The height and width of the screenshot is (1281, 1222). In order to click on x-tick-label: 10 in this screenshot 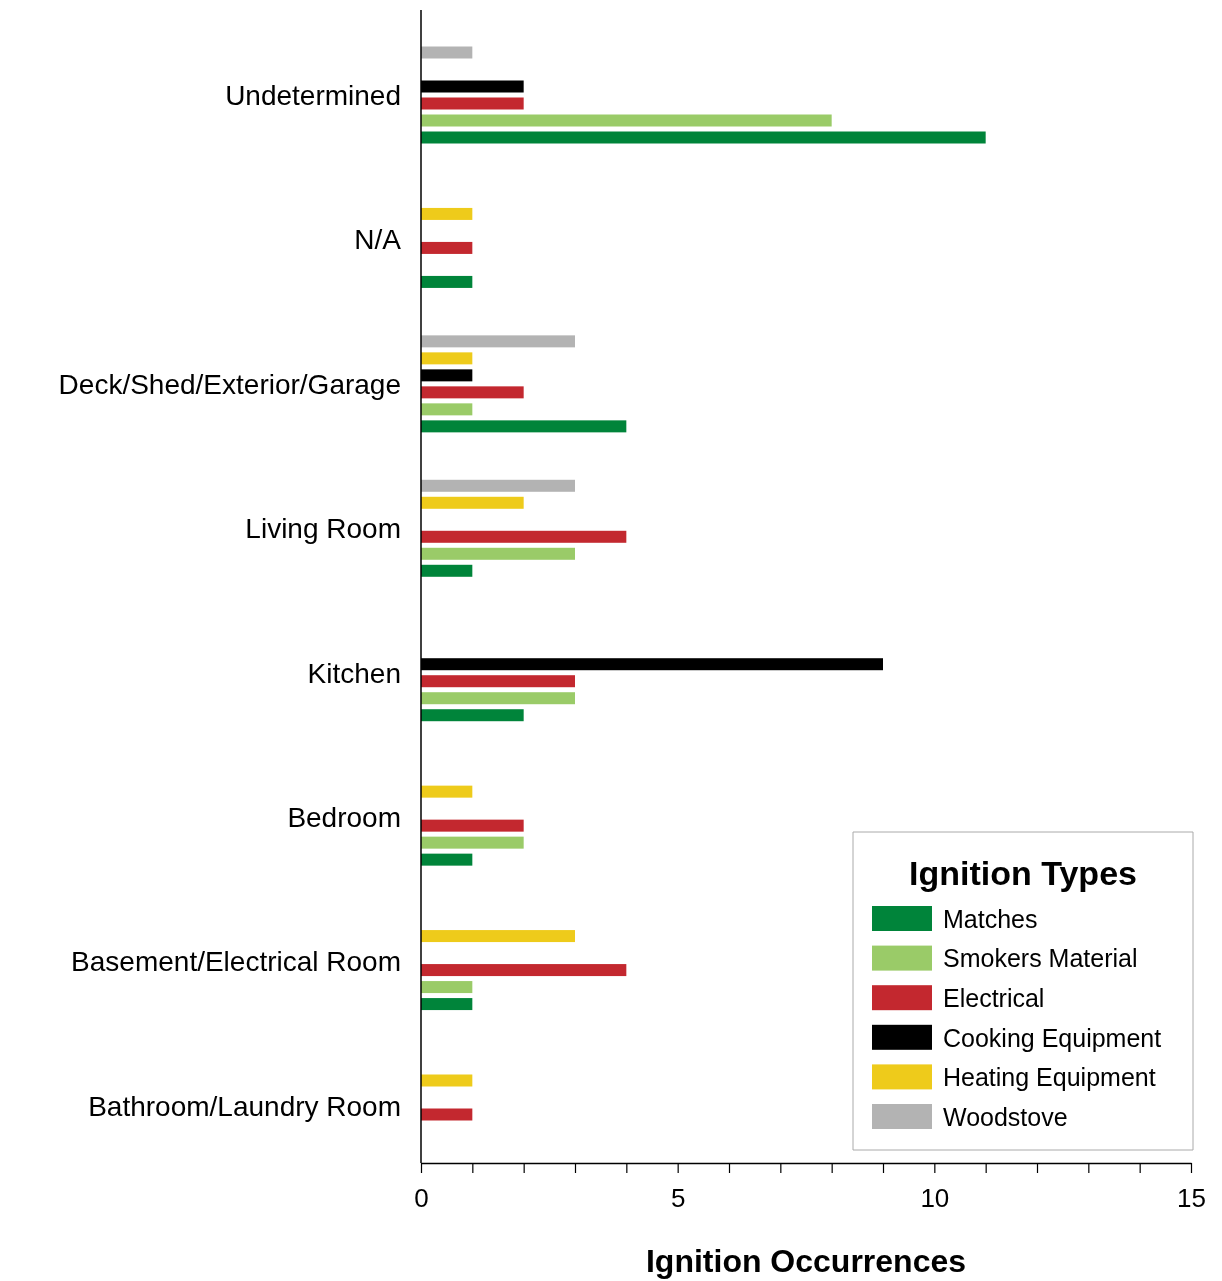, I will do `click(935, 1198)`.